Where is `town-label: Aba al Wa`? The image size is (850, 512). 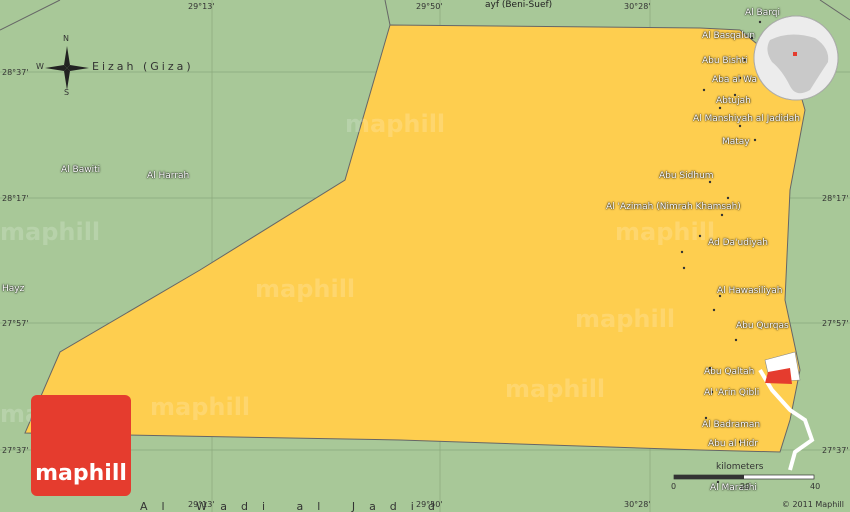 town-label: Aba al Wa is located at coordinates (734, 80).